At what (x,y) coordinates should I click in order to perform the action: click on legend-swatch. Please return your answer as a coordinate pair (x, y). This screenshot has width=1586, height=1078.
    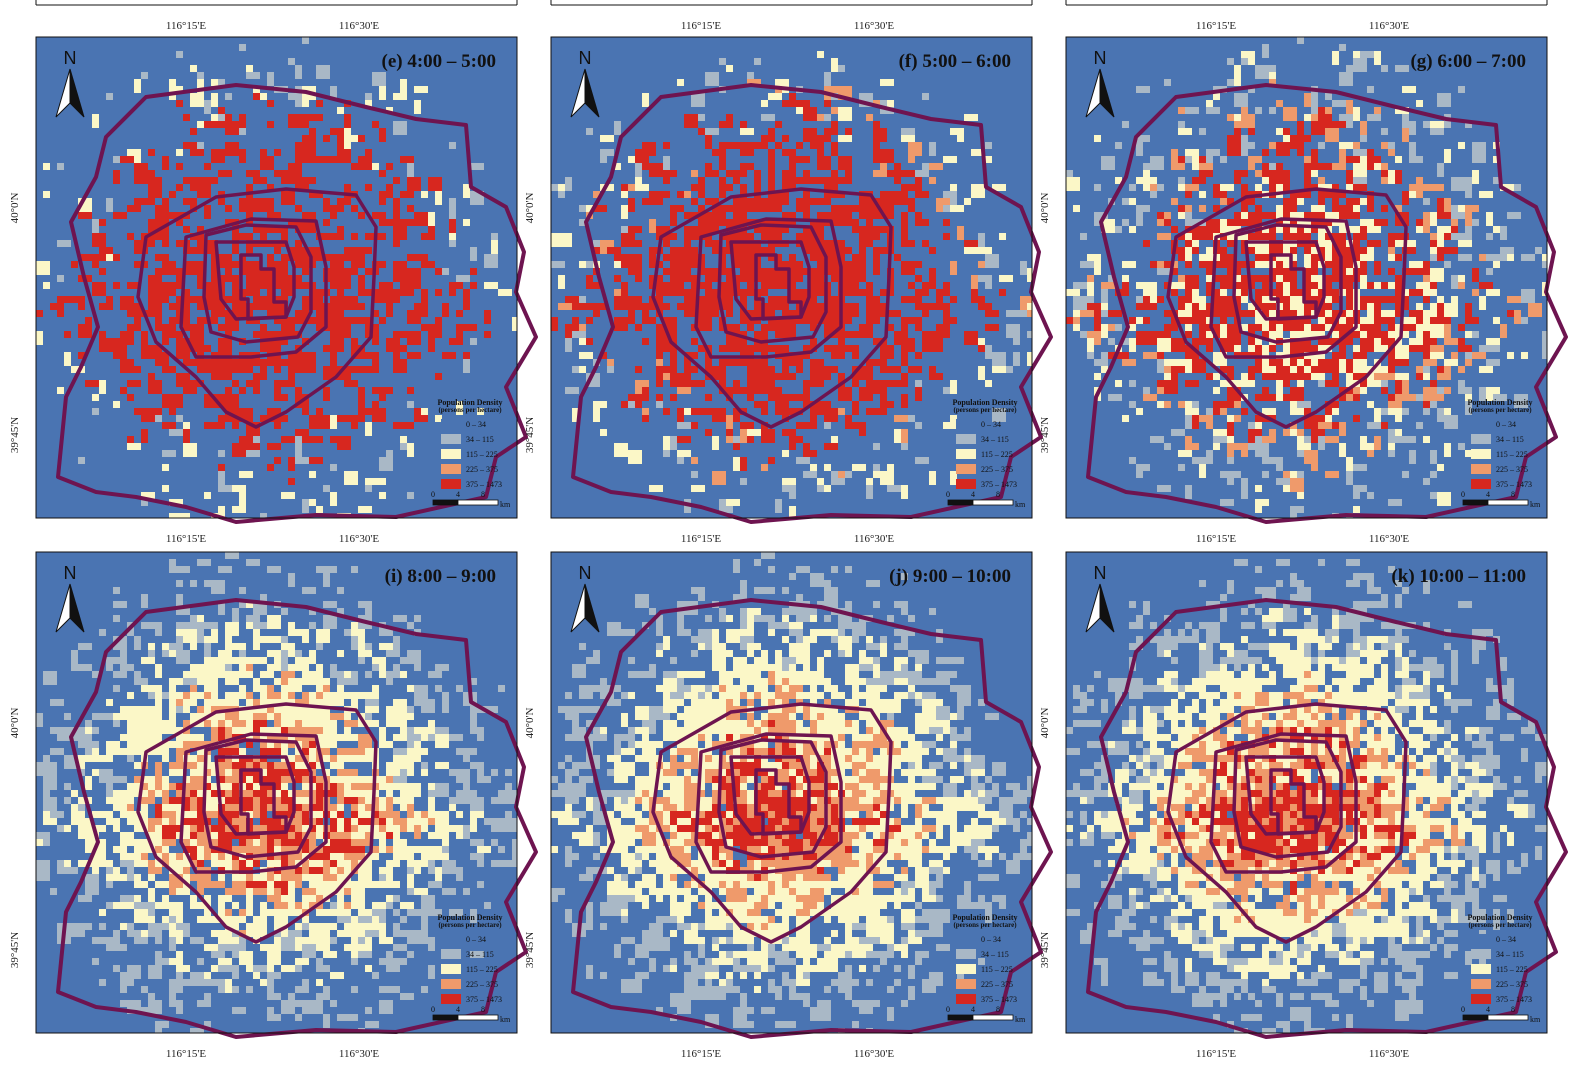
    Looking at the image, I should click on (451, 484).